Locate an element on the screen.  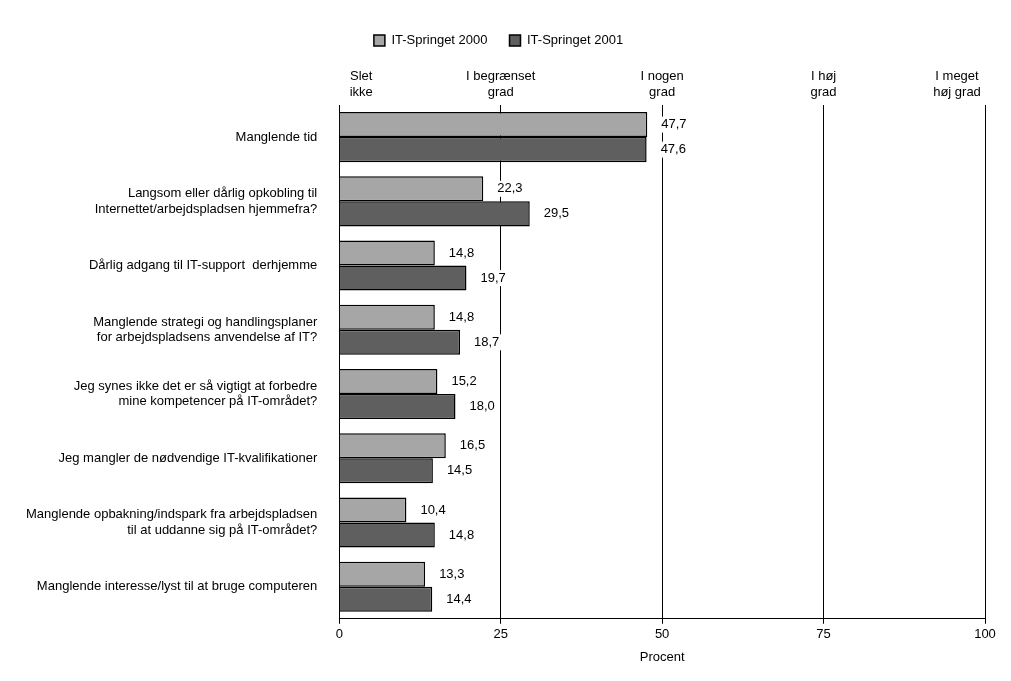
data-label: 14,5 is located at coordinates (459, 470).